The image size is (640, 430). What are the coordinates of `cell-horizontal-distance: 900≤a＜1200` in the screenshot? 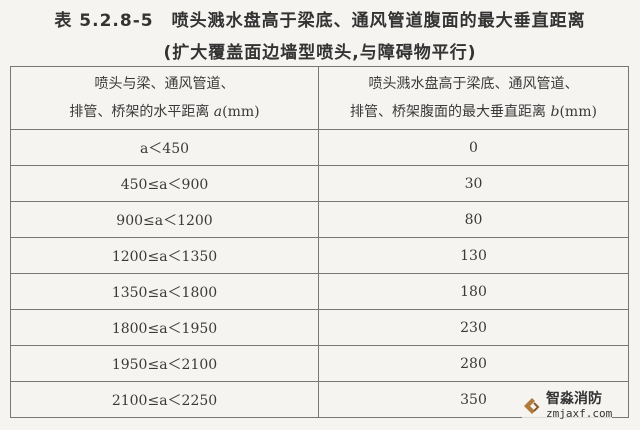 It's located at (164, 219).